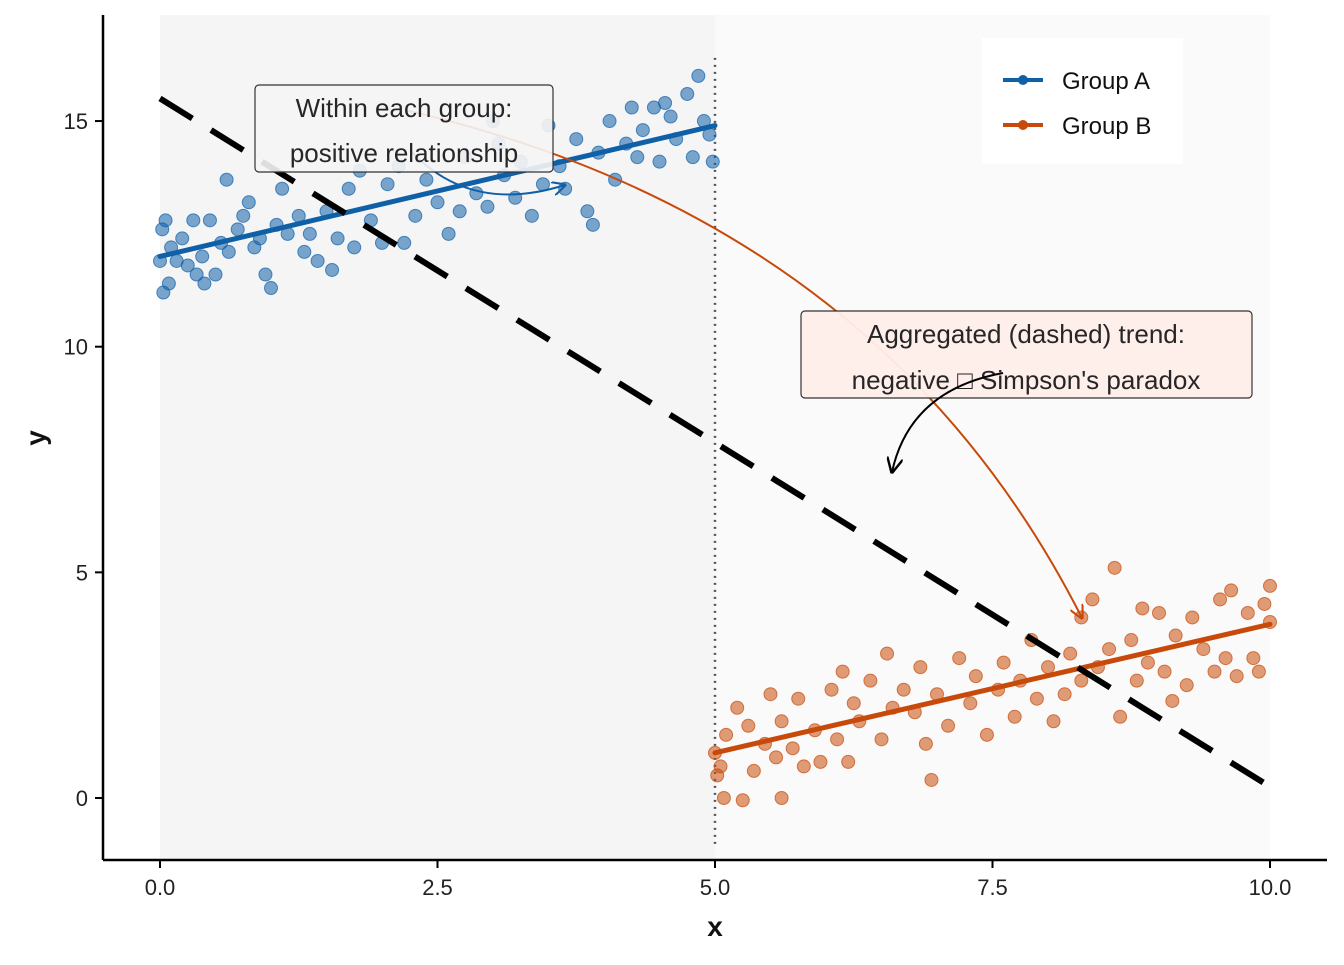  I want to click on legend-label-group-b: Group B, so click(1106, 126).